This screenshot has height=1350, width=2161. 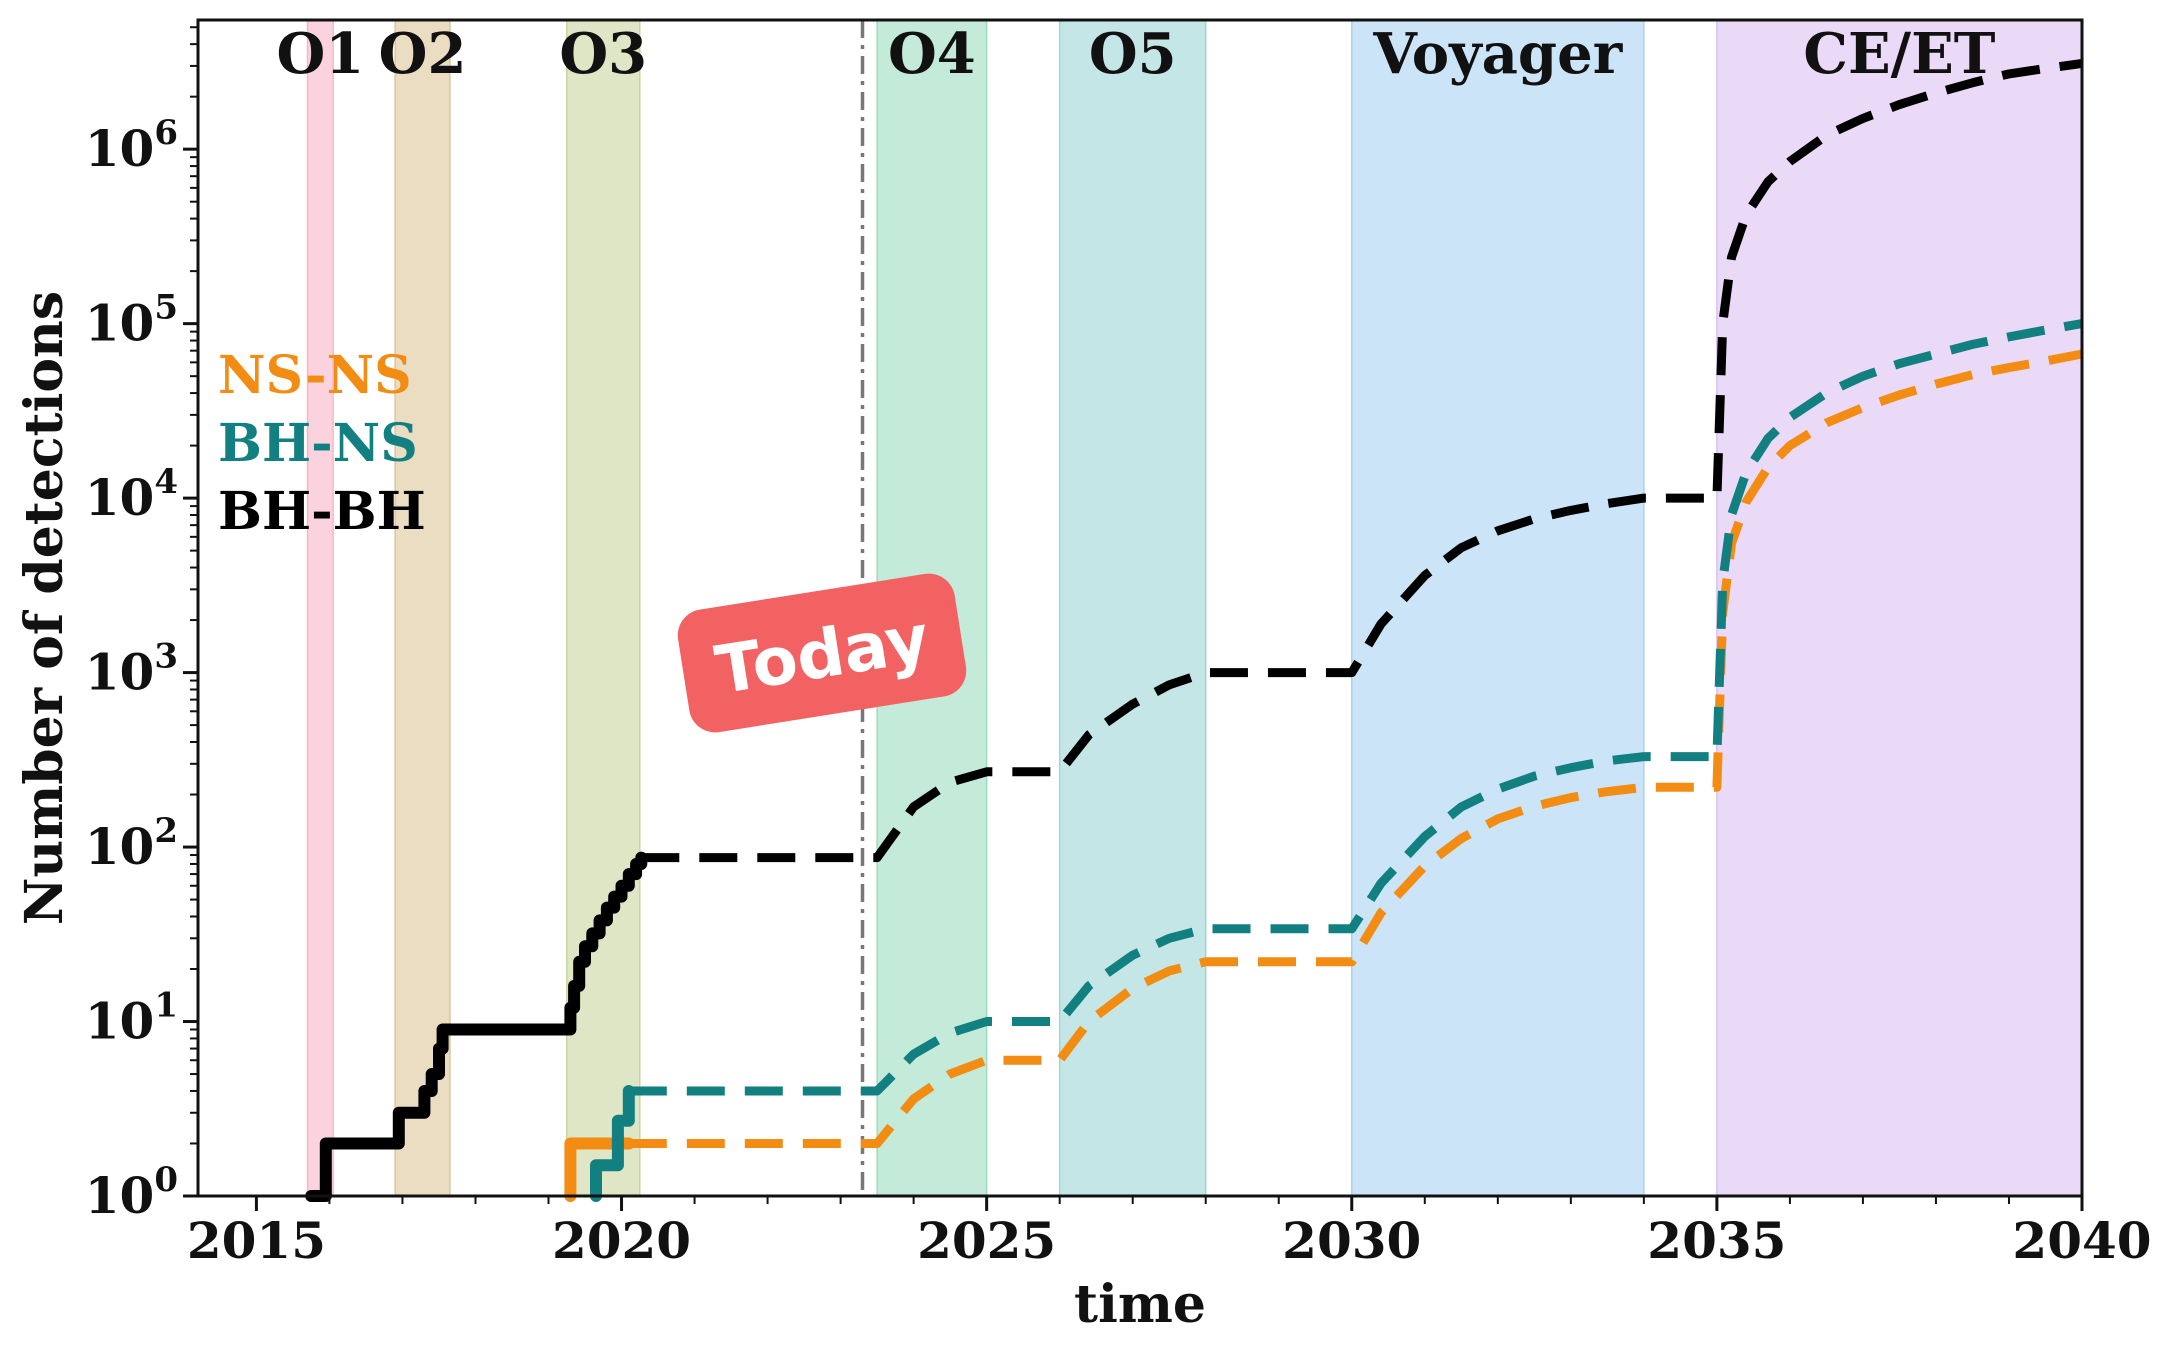 I want to click on run-band-o2, so click(x=422, y=608).